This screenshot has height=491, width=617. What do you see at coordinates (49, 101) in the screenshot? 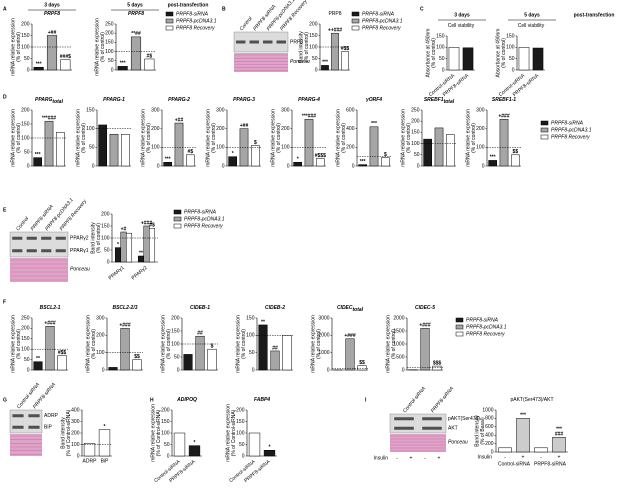
I see `chart-title: PPARGtotal` at bounding box center [49, 101].